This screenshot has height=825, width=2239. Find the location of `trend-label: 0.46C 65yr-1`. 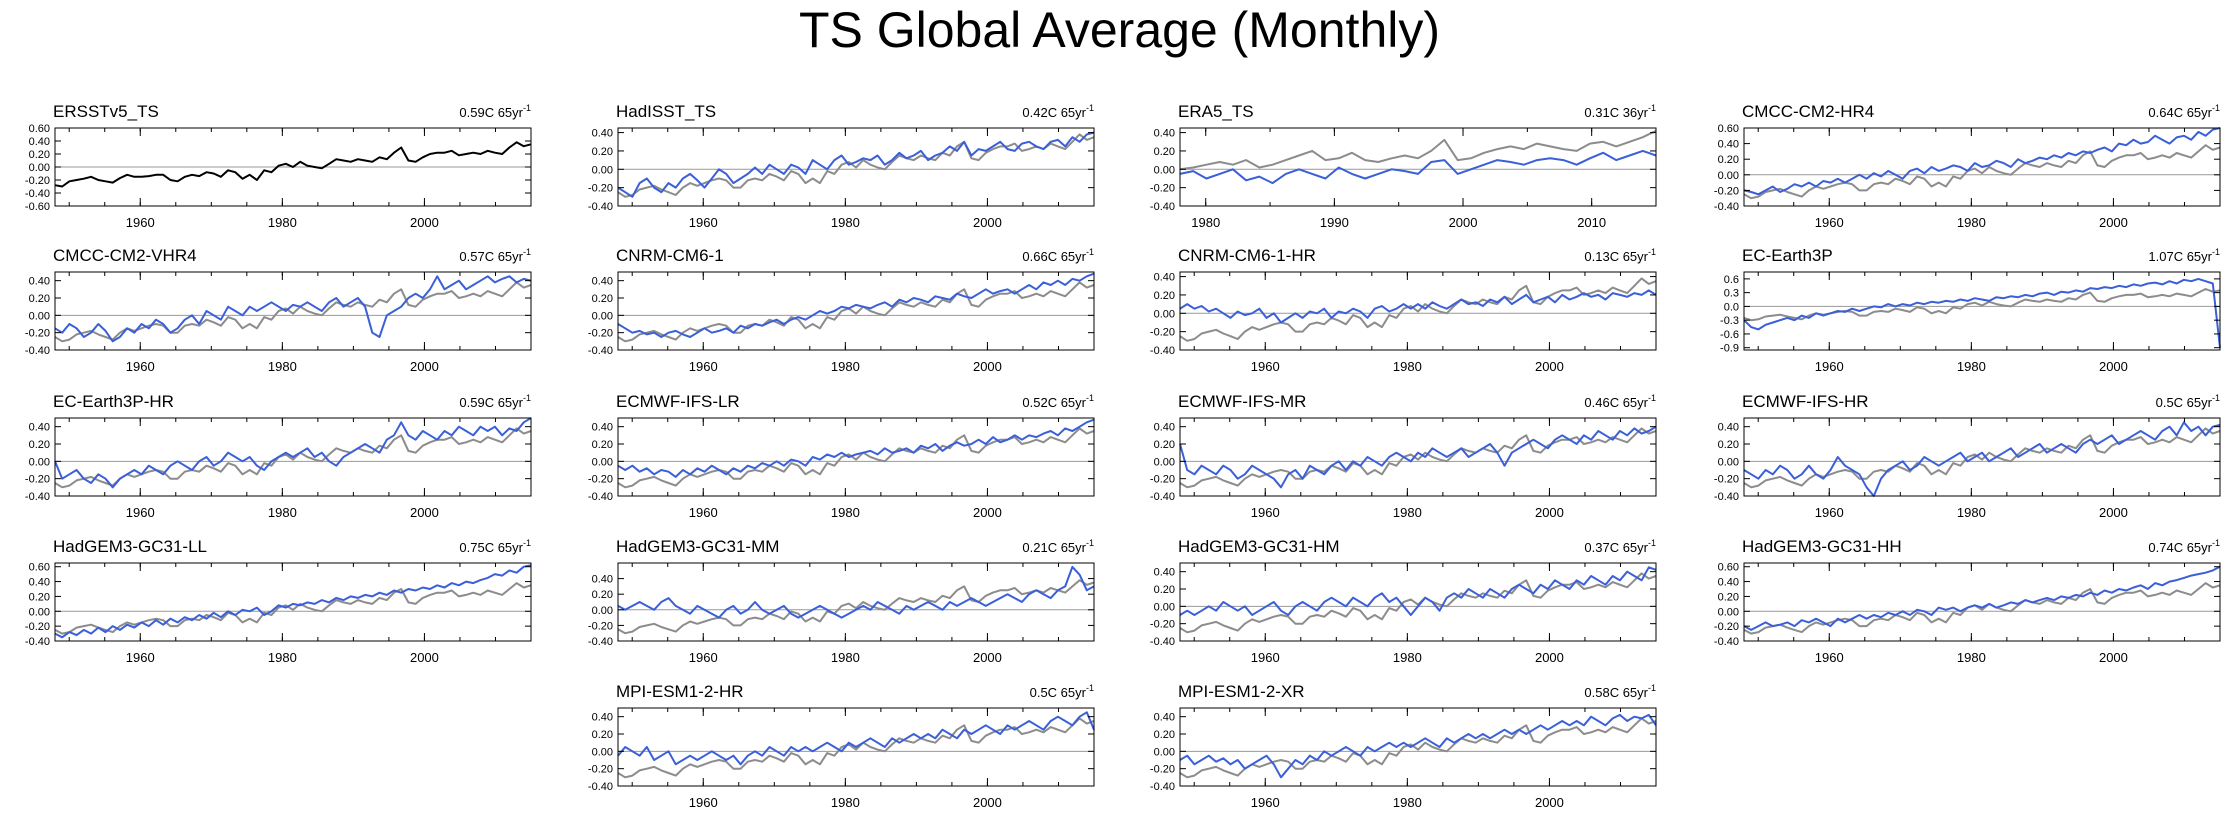

trend-label: 0.46C 65yr-1 is located at coordinates (1620, 401).